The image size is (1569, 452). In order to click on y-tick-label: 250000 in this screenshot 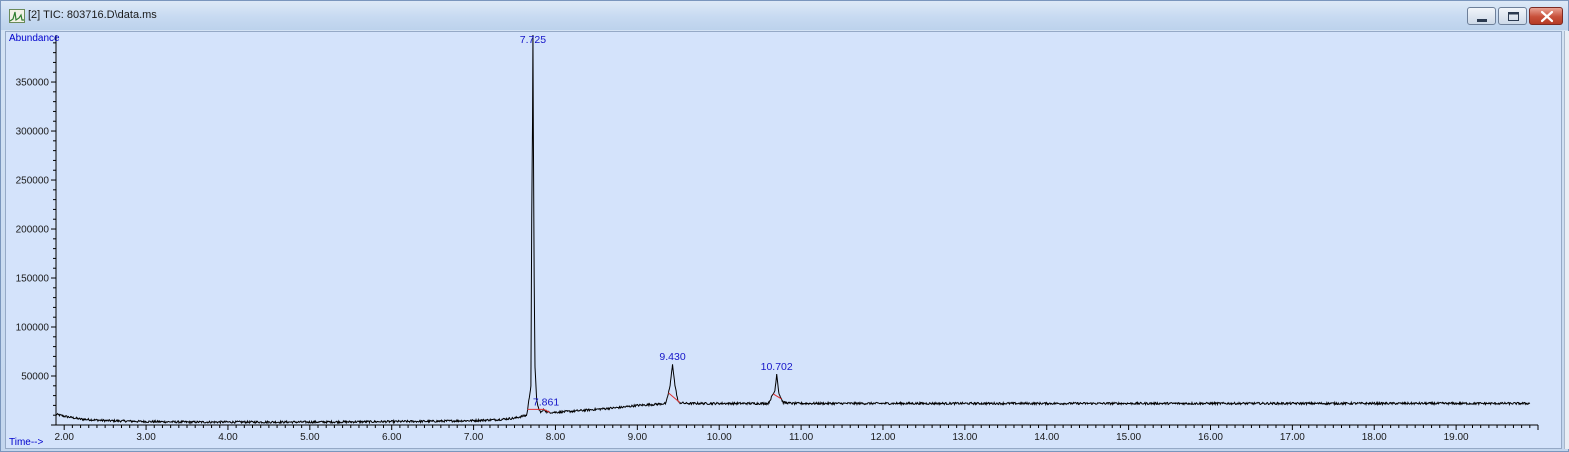, I will do `click(33, 181)`.